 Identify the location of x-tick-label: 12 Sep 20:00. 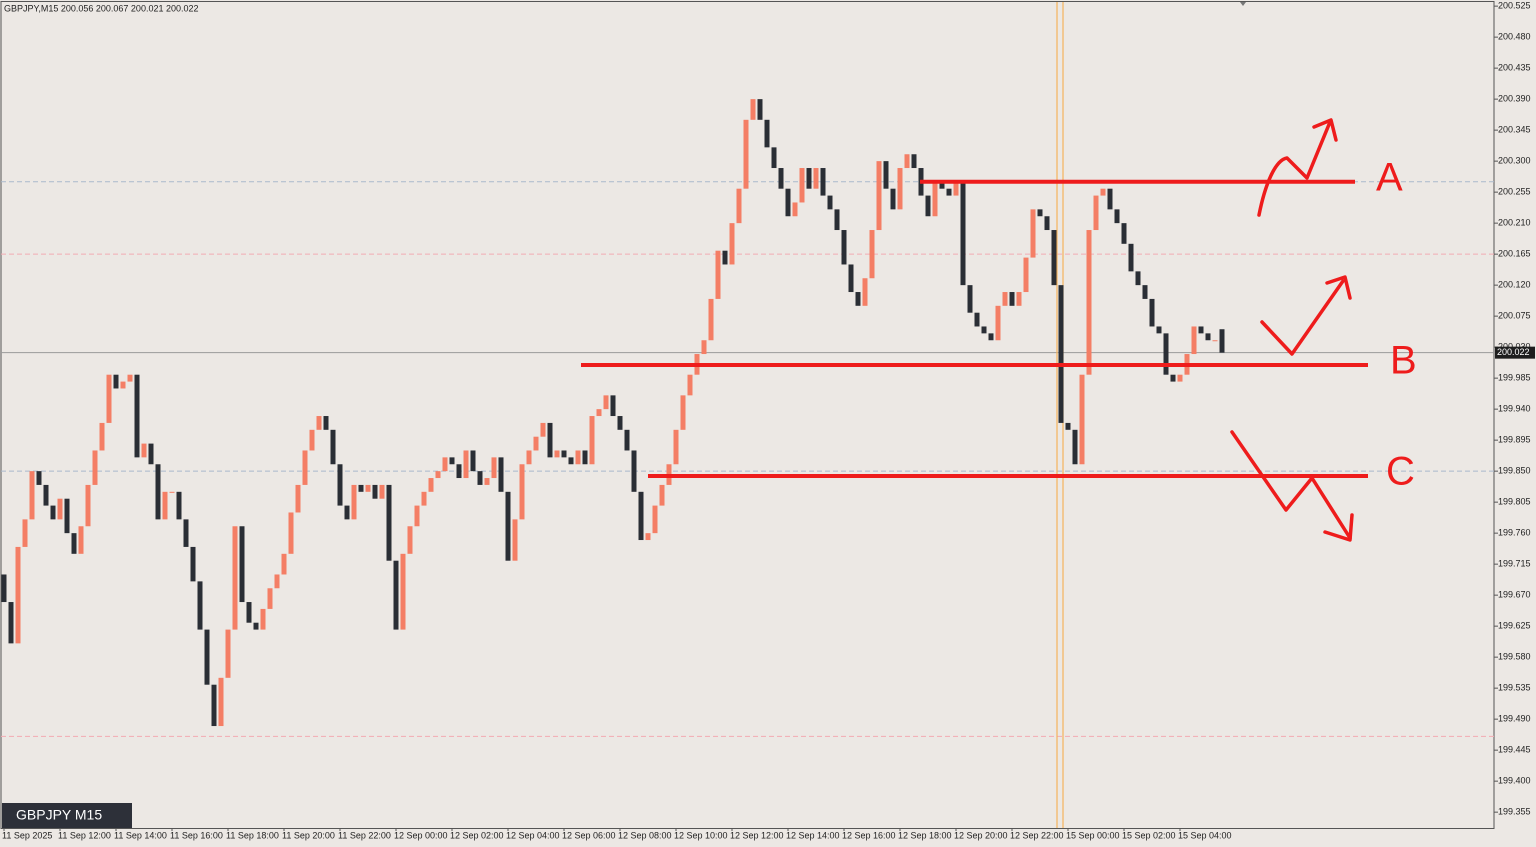
(981, 835).